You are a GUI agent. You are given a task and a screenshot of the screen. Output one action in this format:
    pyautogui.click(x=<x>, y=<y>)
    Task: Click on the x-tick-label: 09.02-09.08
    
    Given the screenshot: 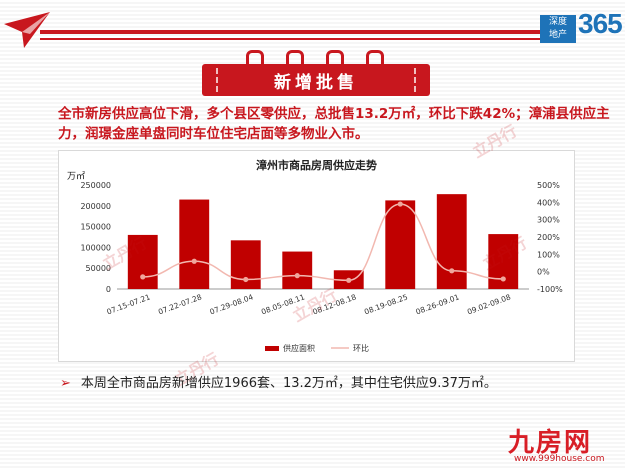 What is the action you would take?
    pyautogui.click(x=489, y=304)
    